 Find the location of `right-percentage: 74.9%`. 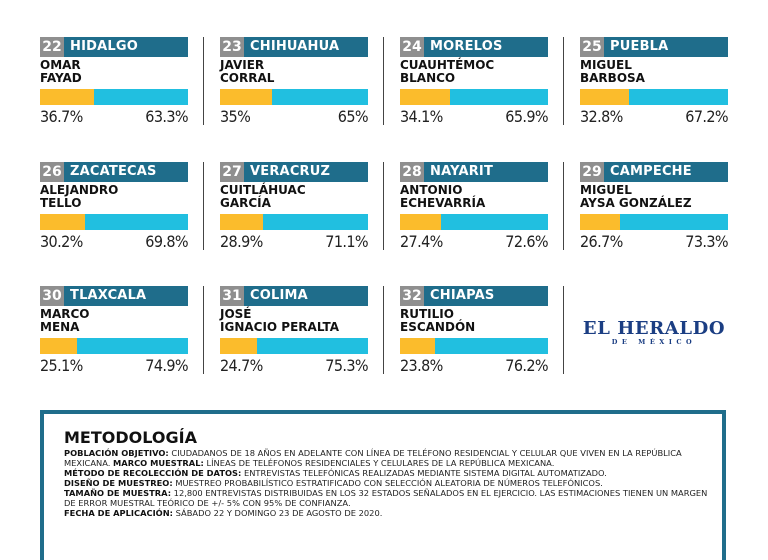

right-percentage: 74.9% is located at coordinates (166, 365).